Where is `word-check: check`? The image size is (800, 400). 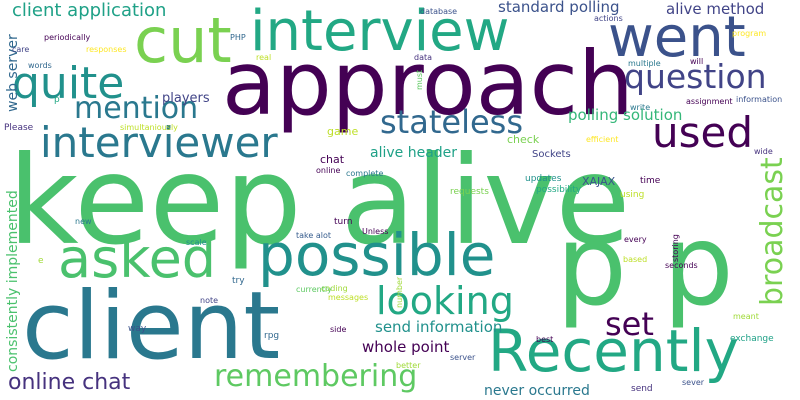 word-check: check is located at coordinates (523, 139).